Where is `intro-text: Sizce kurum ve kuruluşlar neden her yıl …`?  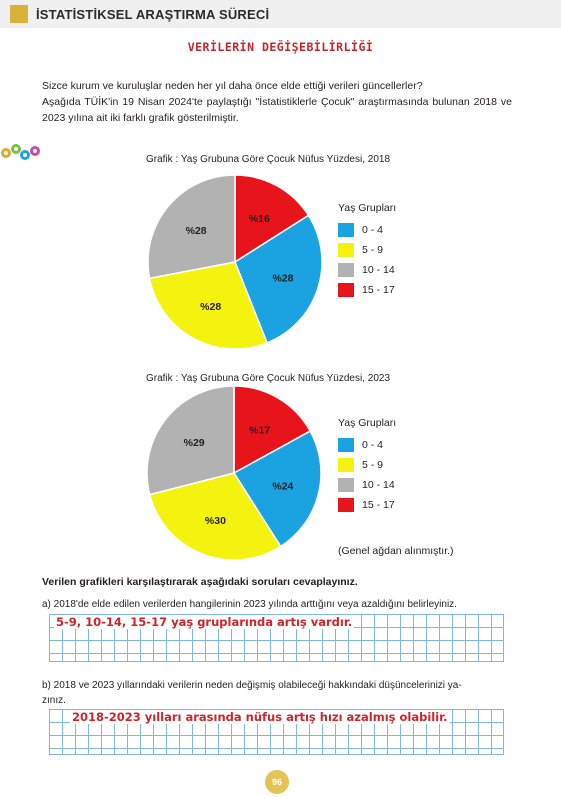
intro-text: Sizce kurum ve kuruluşlar neden her yıl … is located at coordinates (277, 102).